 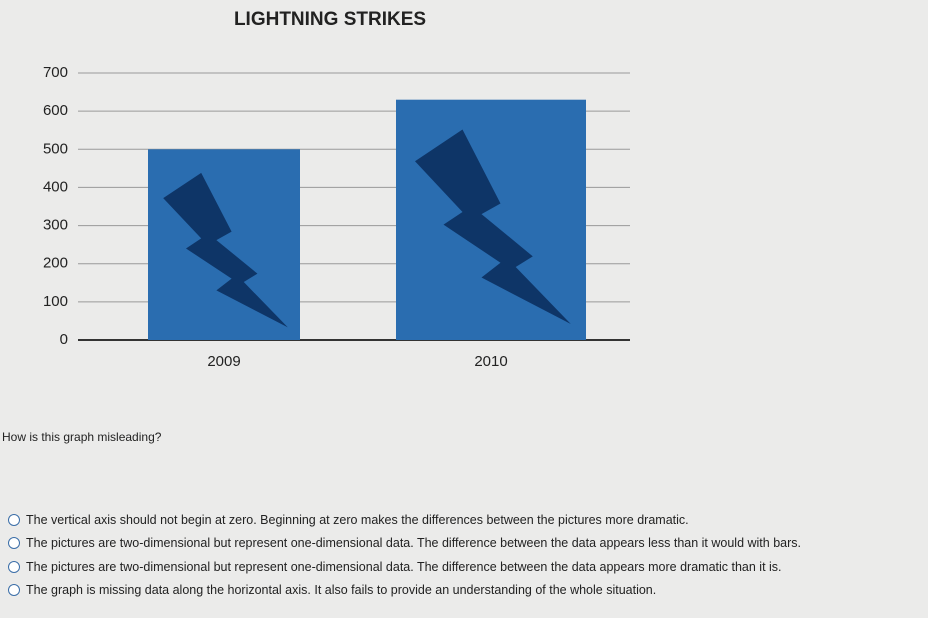 What do you see at coordinates (223, 361) in the screenshot?
I see `x-tick-label: 2009` at bounding box center [223, 361].